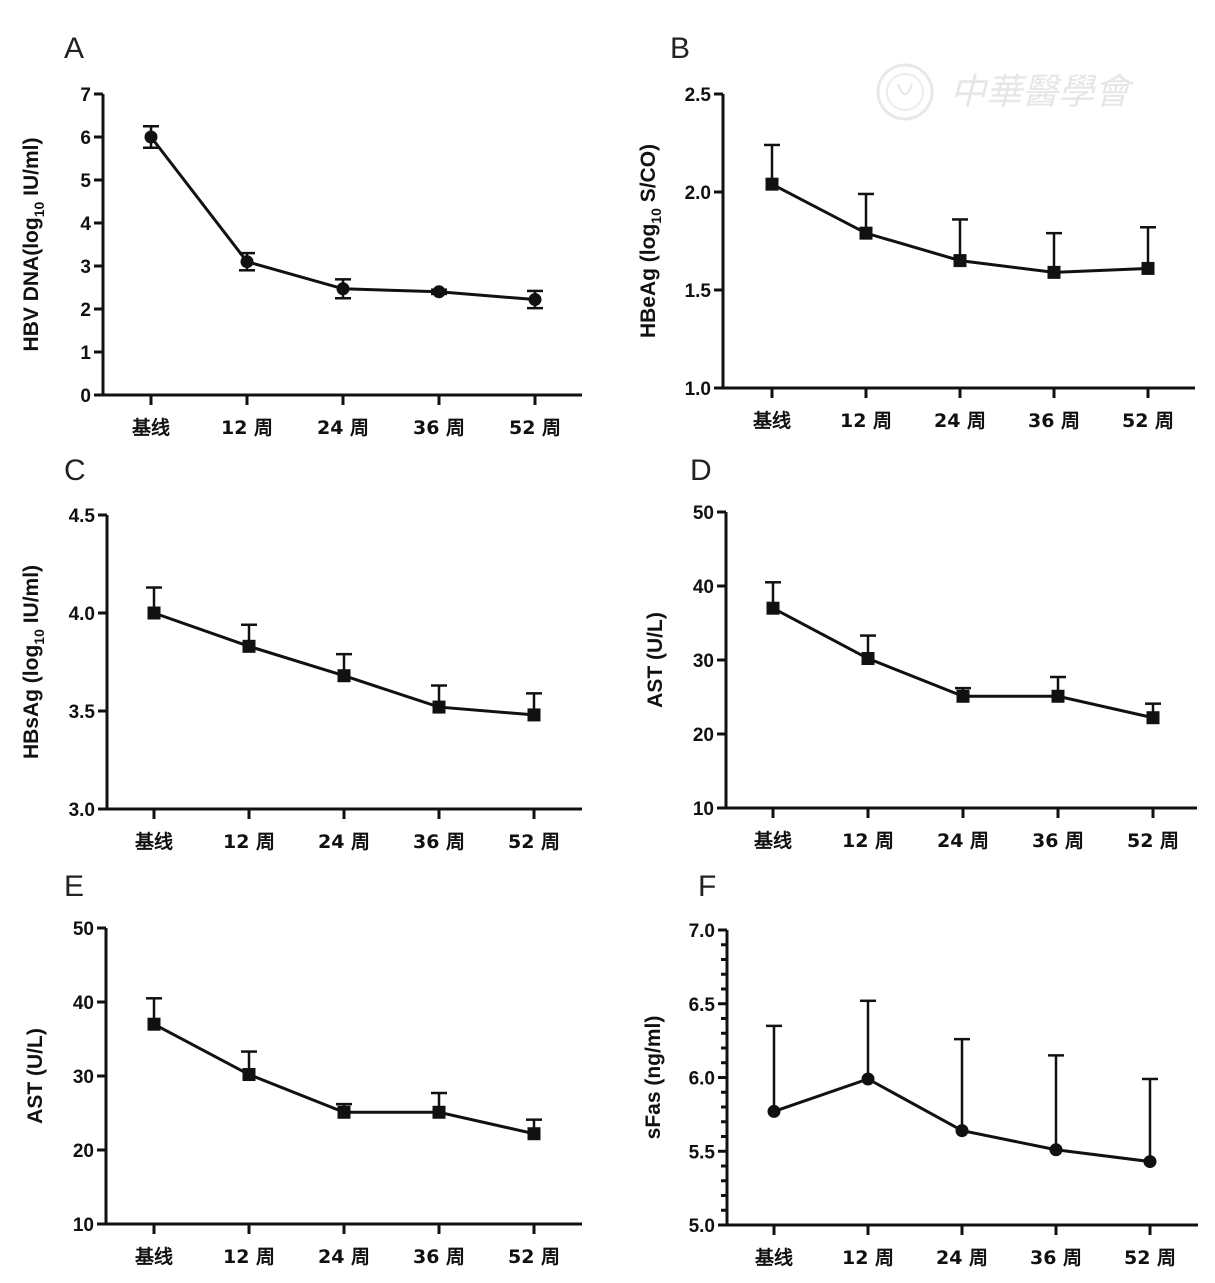  What do you see at coordinates (698, 95) in the screenshot?
I see `y-tick-label: 2.5` at bounding box center [698, 95].